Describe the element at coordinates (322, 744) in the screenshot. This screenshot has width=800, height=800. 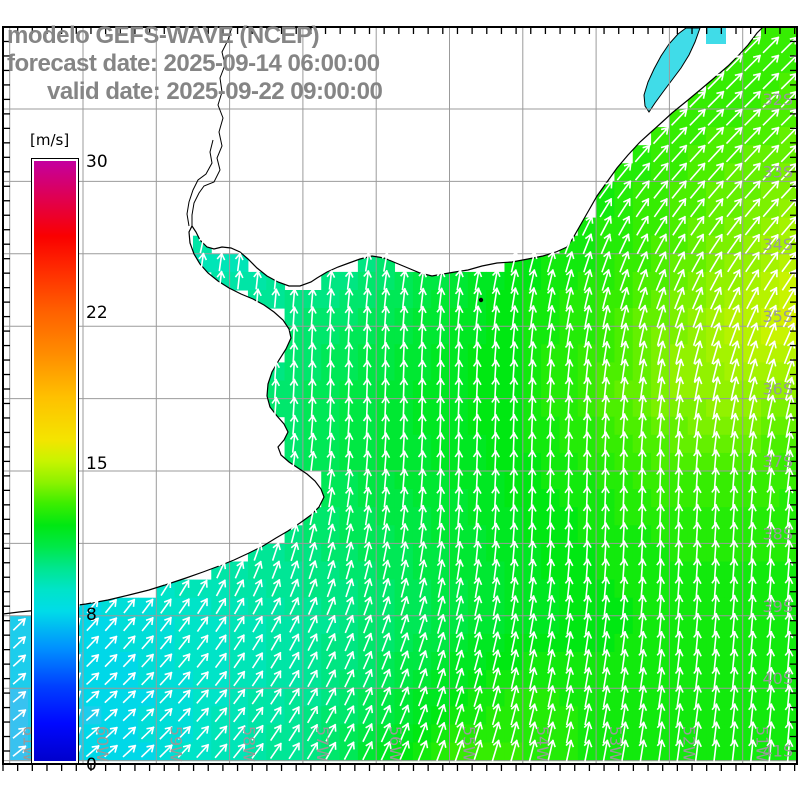
I see `svg-text: 57W` at that location.